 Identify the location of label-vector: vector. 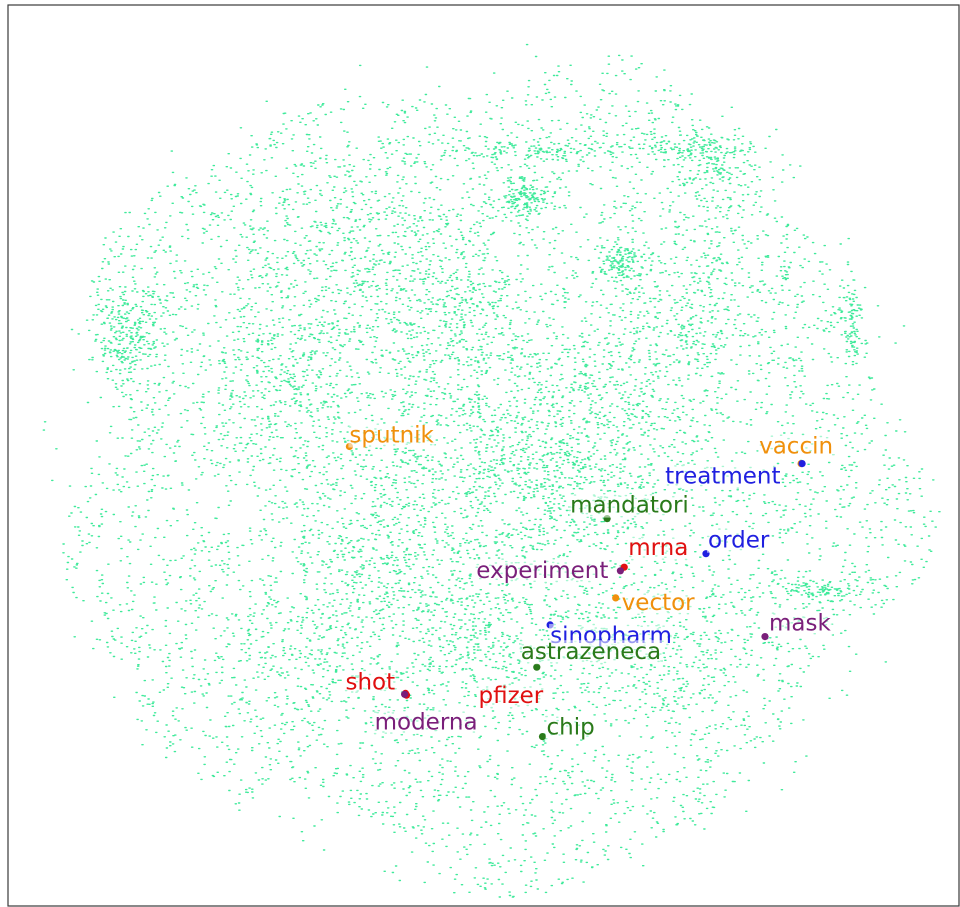
(658, 603).